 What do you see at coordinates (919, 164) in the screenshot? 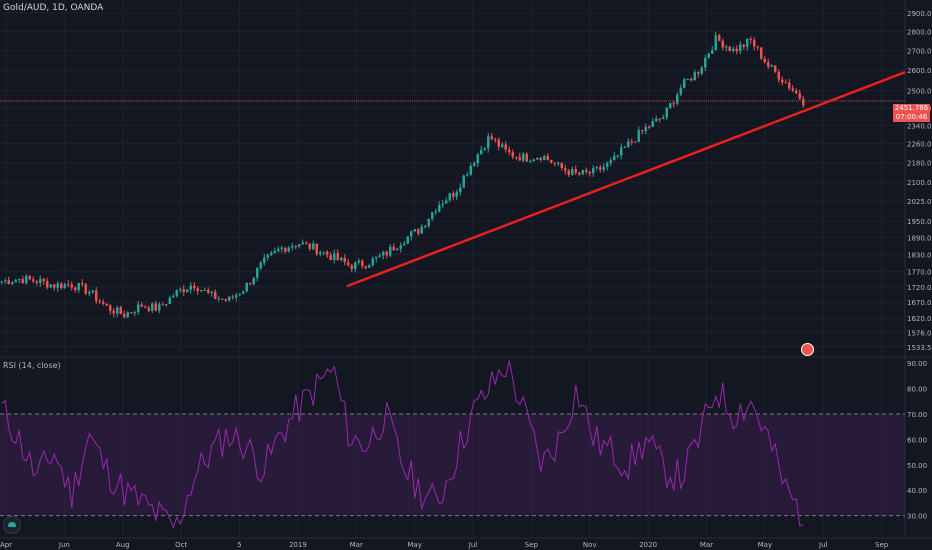
I see `price-tick-label: 2180.000` at bounding box center [919, 164].